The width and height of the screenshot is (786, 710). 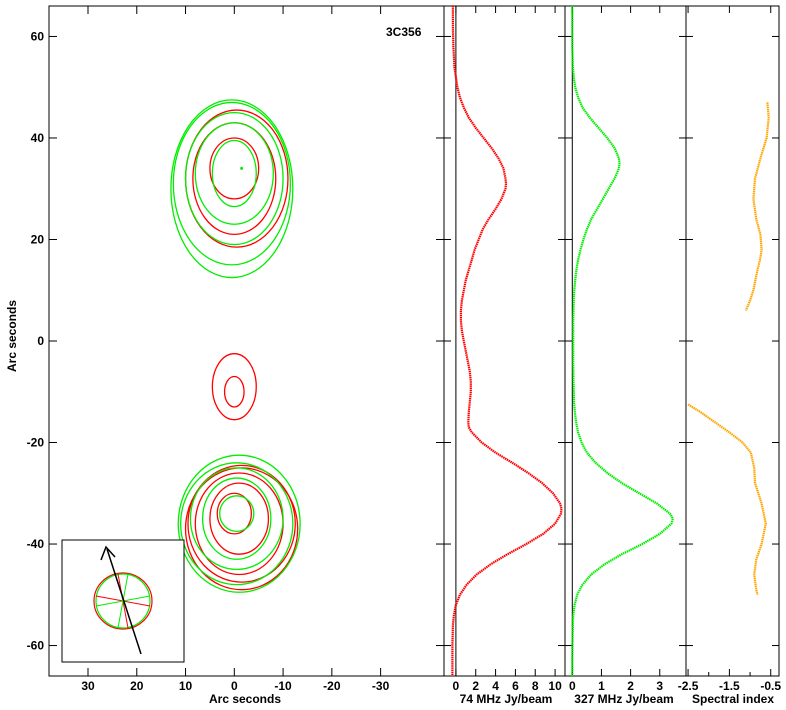 I want to click on beam-ellipse-74mhz, so click(x=123, y=601).